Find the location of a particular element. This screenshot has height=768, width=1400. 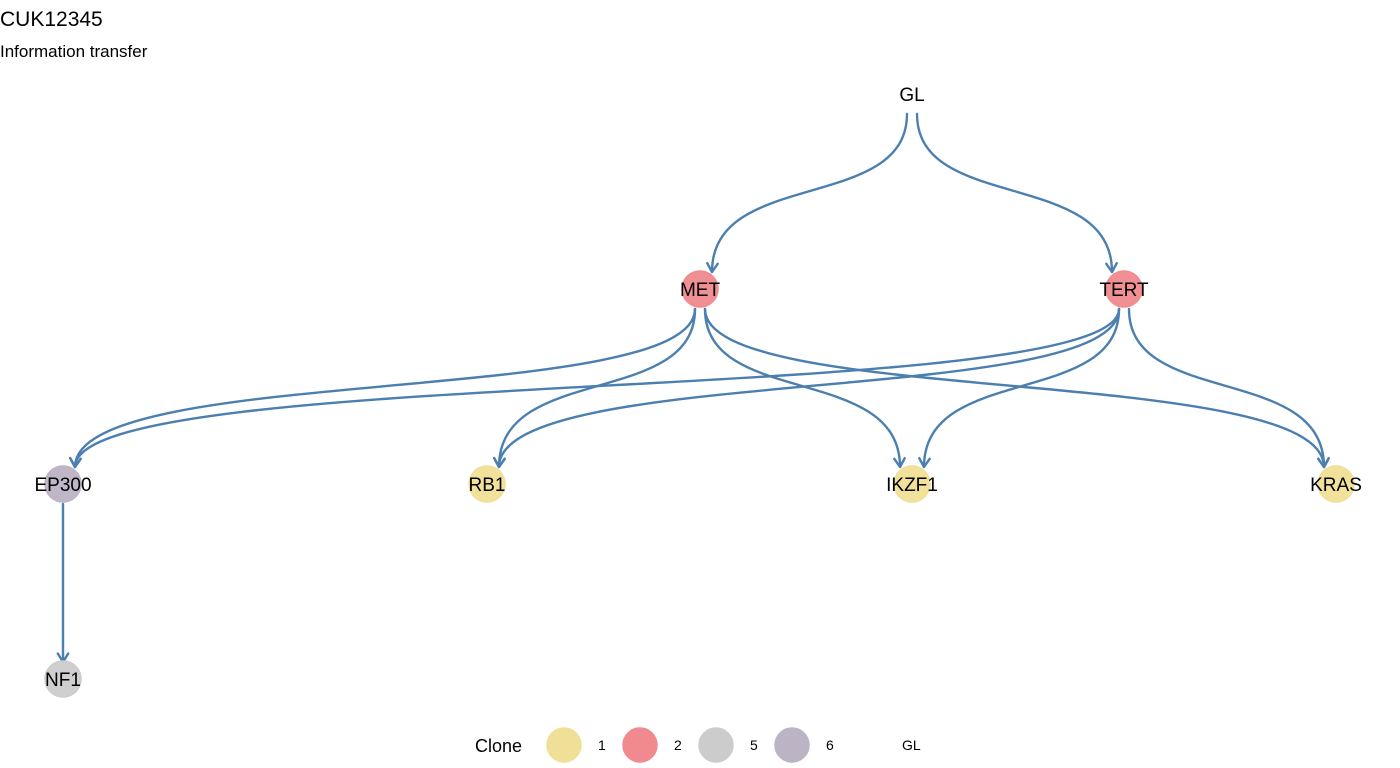

node-kras: KRAS is located at coordinates (1336, 484).